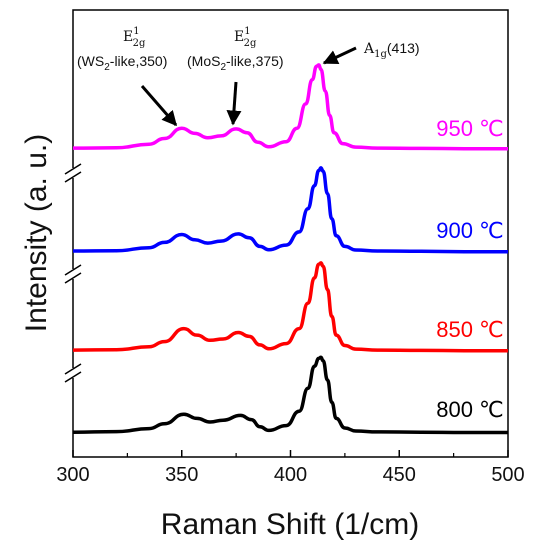  I want to click on series-label-0: 950 ℃, so click(470, 128).